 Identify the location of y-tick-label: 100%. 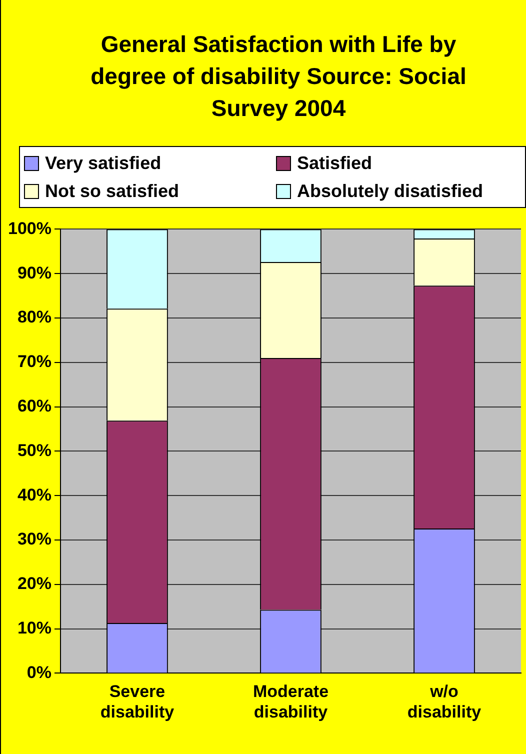
(30, 228).